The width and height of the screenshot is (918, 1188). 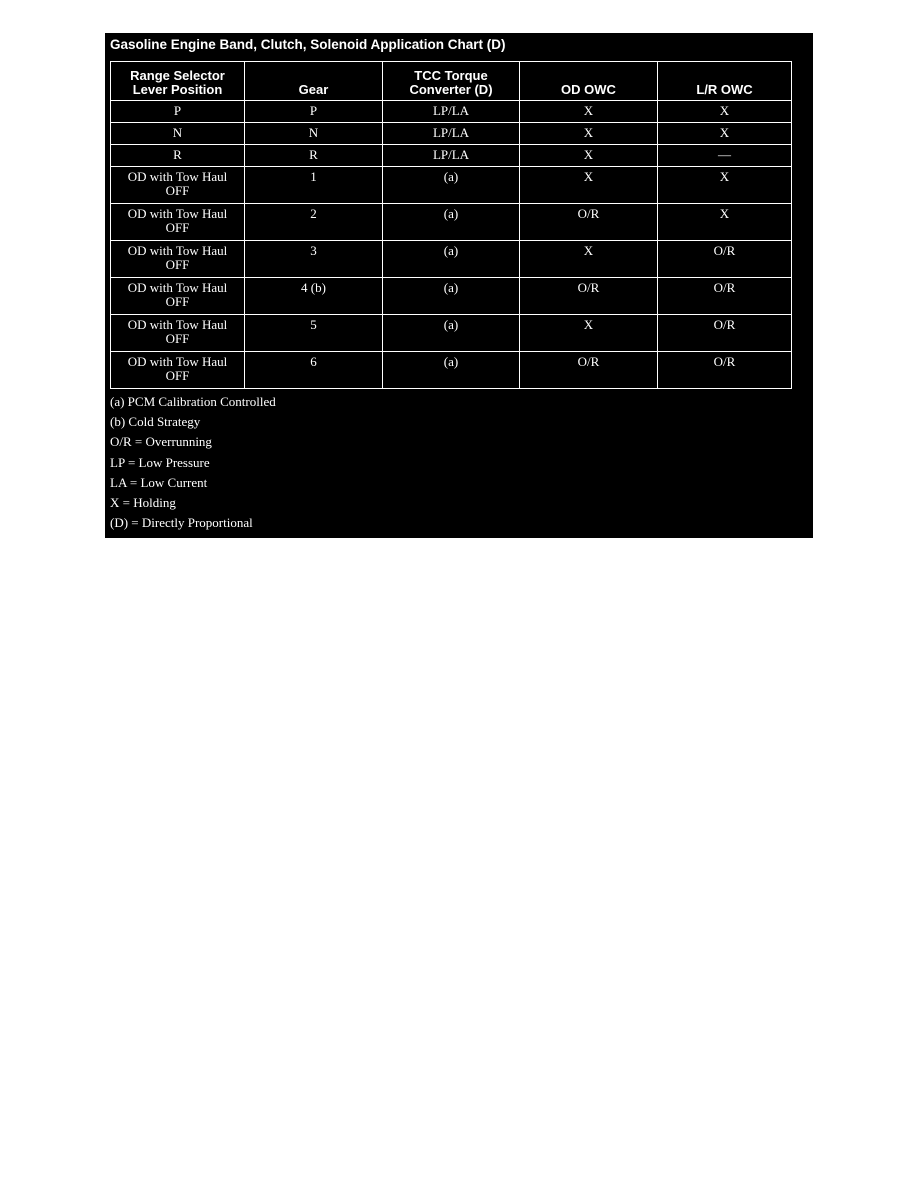 What do you see at coordinates (193, 401) in the screenshot?
I see `note: (a) PCM Calibration Controlled` at bounding box center [193, 401].